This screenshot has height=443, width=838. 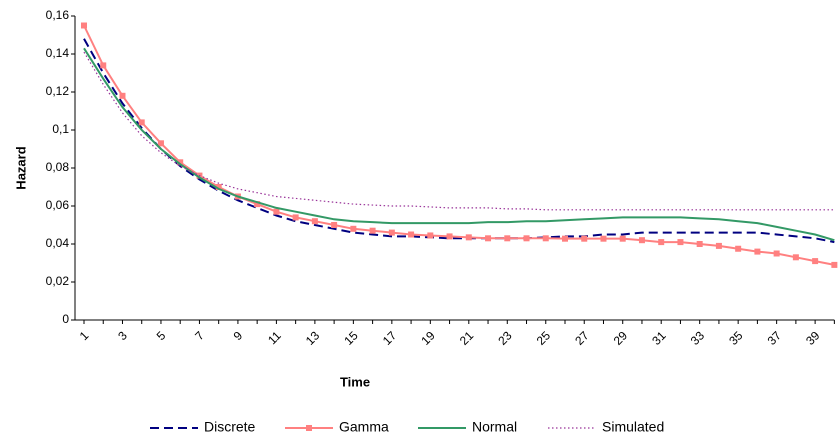 I want to click on y-axis-label: Hazard, so click(x=20, y=167).